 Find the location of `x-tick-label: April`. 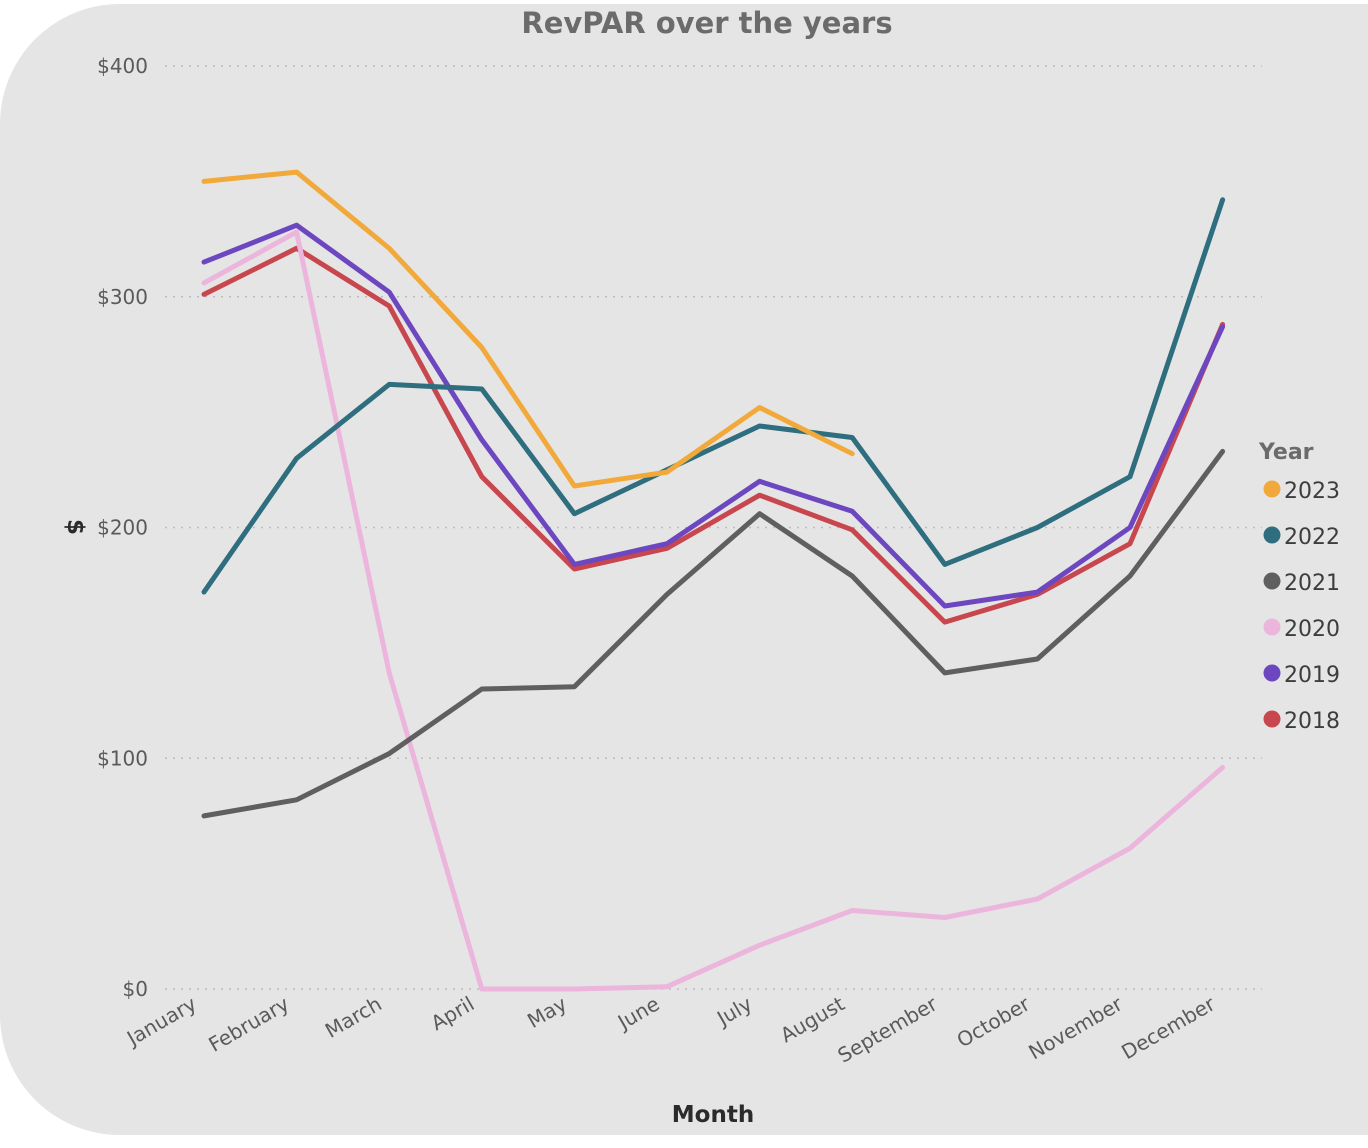

x-tick-label: April is located at coordinates (453, 1014).